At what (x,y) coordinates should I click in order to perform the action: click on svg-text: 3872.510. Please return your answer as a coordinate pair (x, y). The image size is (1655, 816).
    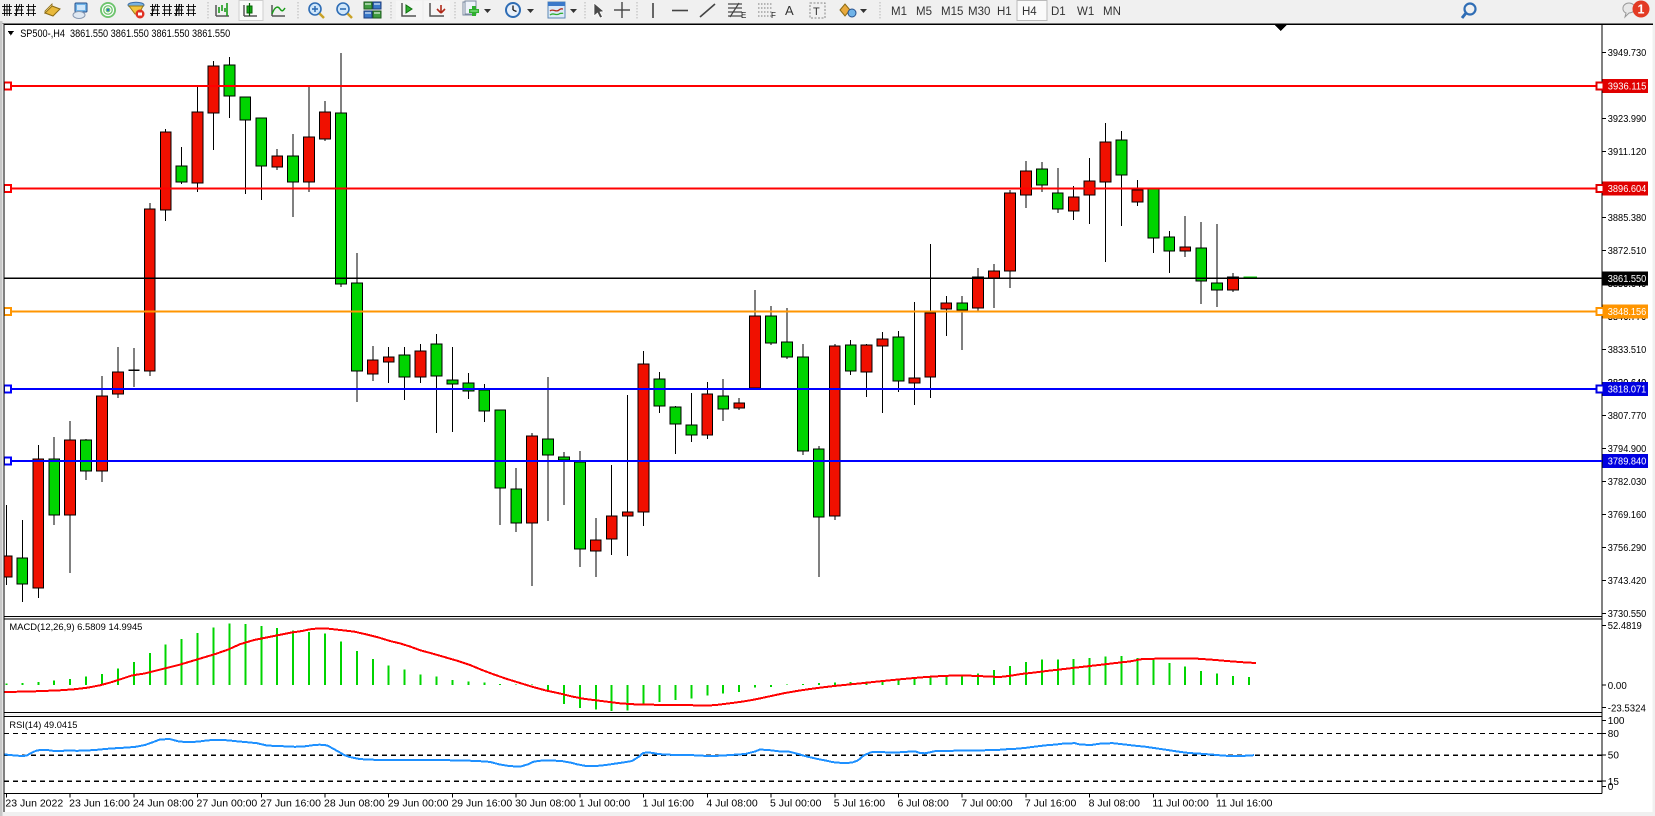
    Looking at the image, I should click on (1627, 251).